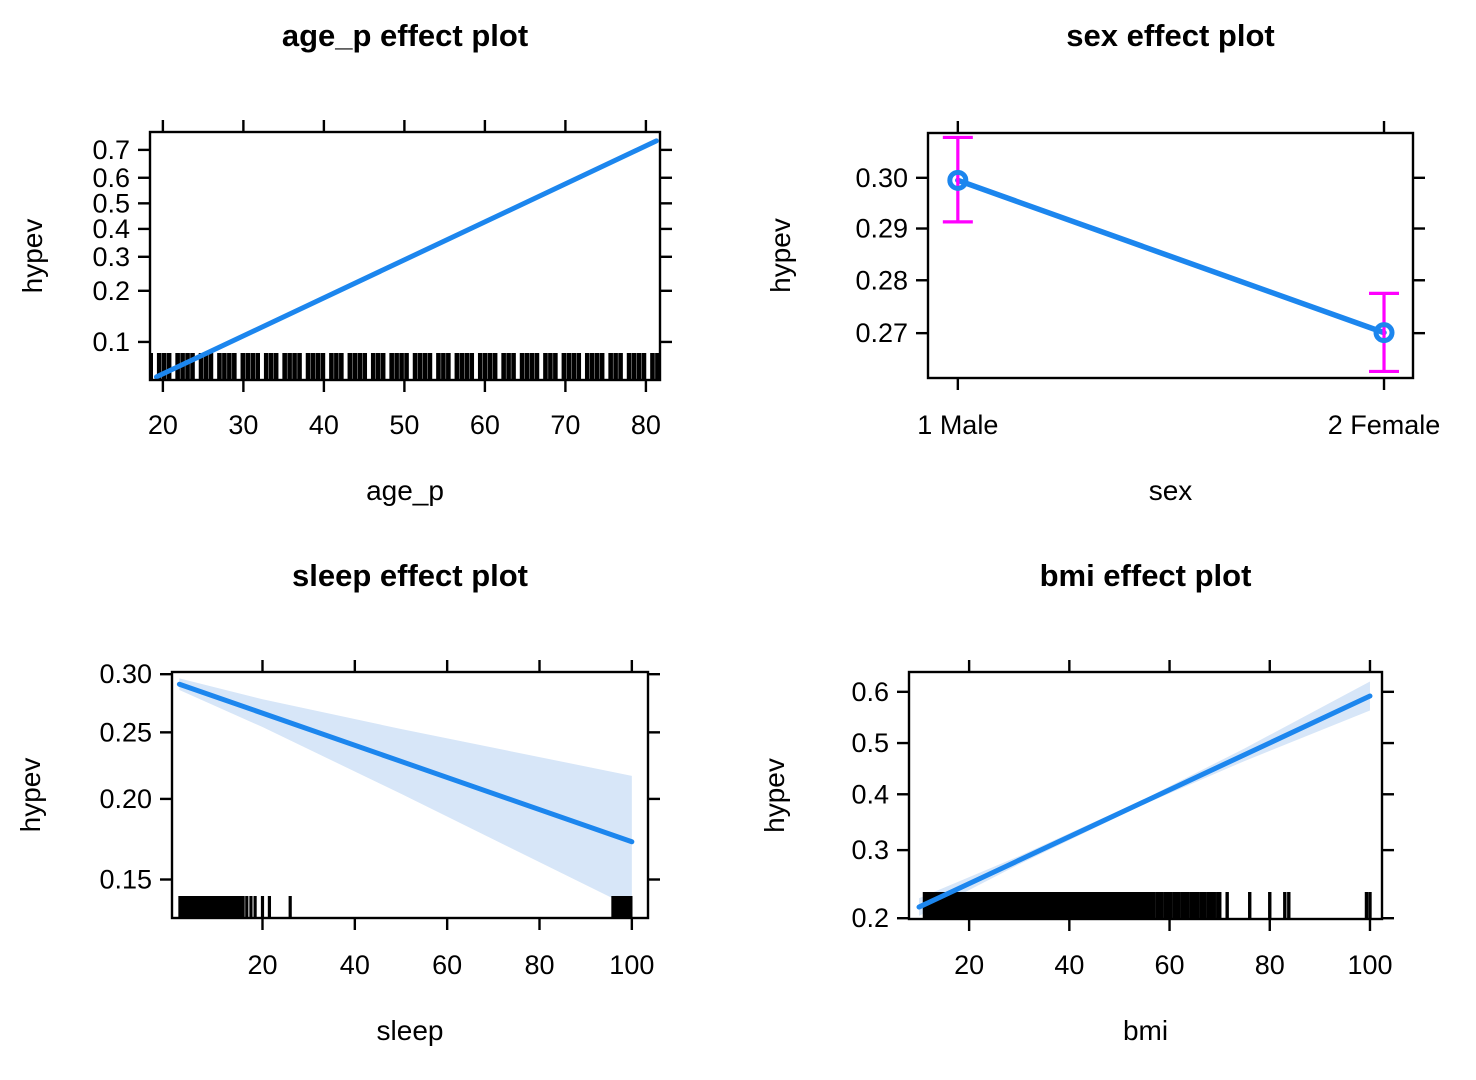  I want to click on x-tick-label: 1 Male, so click(957, 425).